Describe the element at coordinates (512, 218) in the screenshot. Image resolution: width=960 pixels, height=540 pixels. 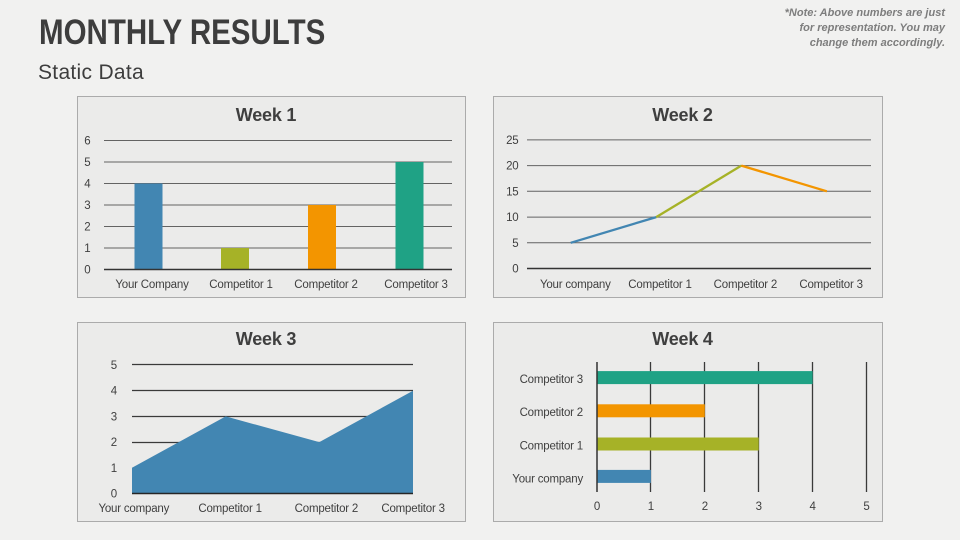
I see `svg-text: 10` at that location.